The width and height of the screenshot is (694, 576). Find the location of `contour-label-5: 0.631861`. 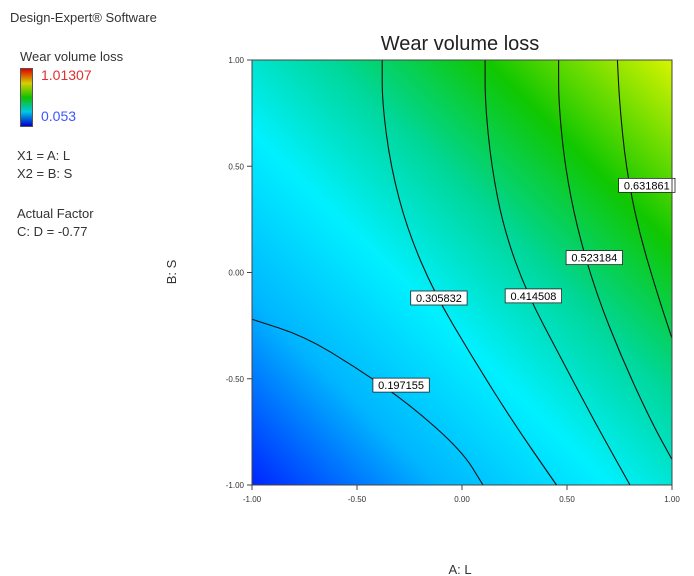

contour-label-5: 0.631861 is located at coordinates (647, 186).